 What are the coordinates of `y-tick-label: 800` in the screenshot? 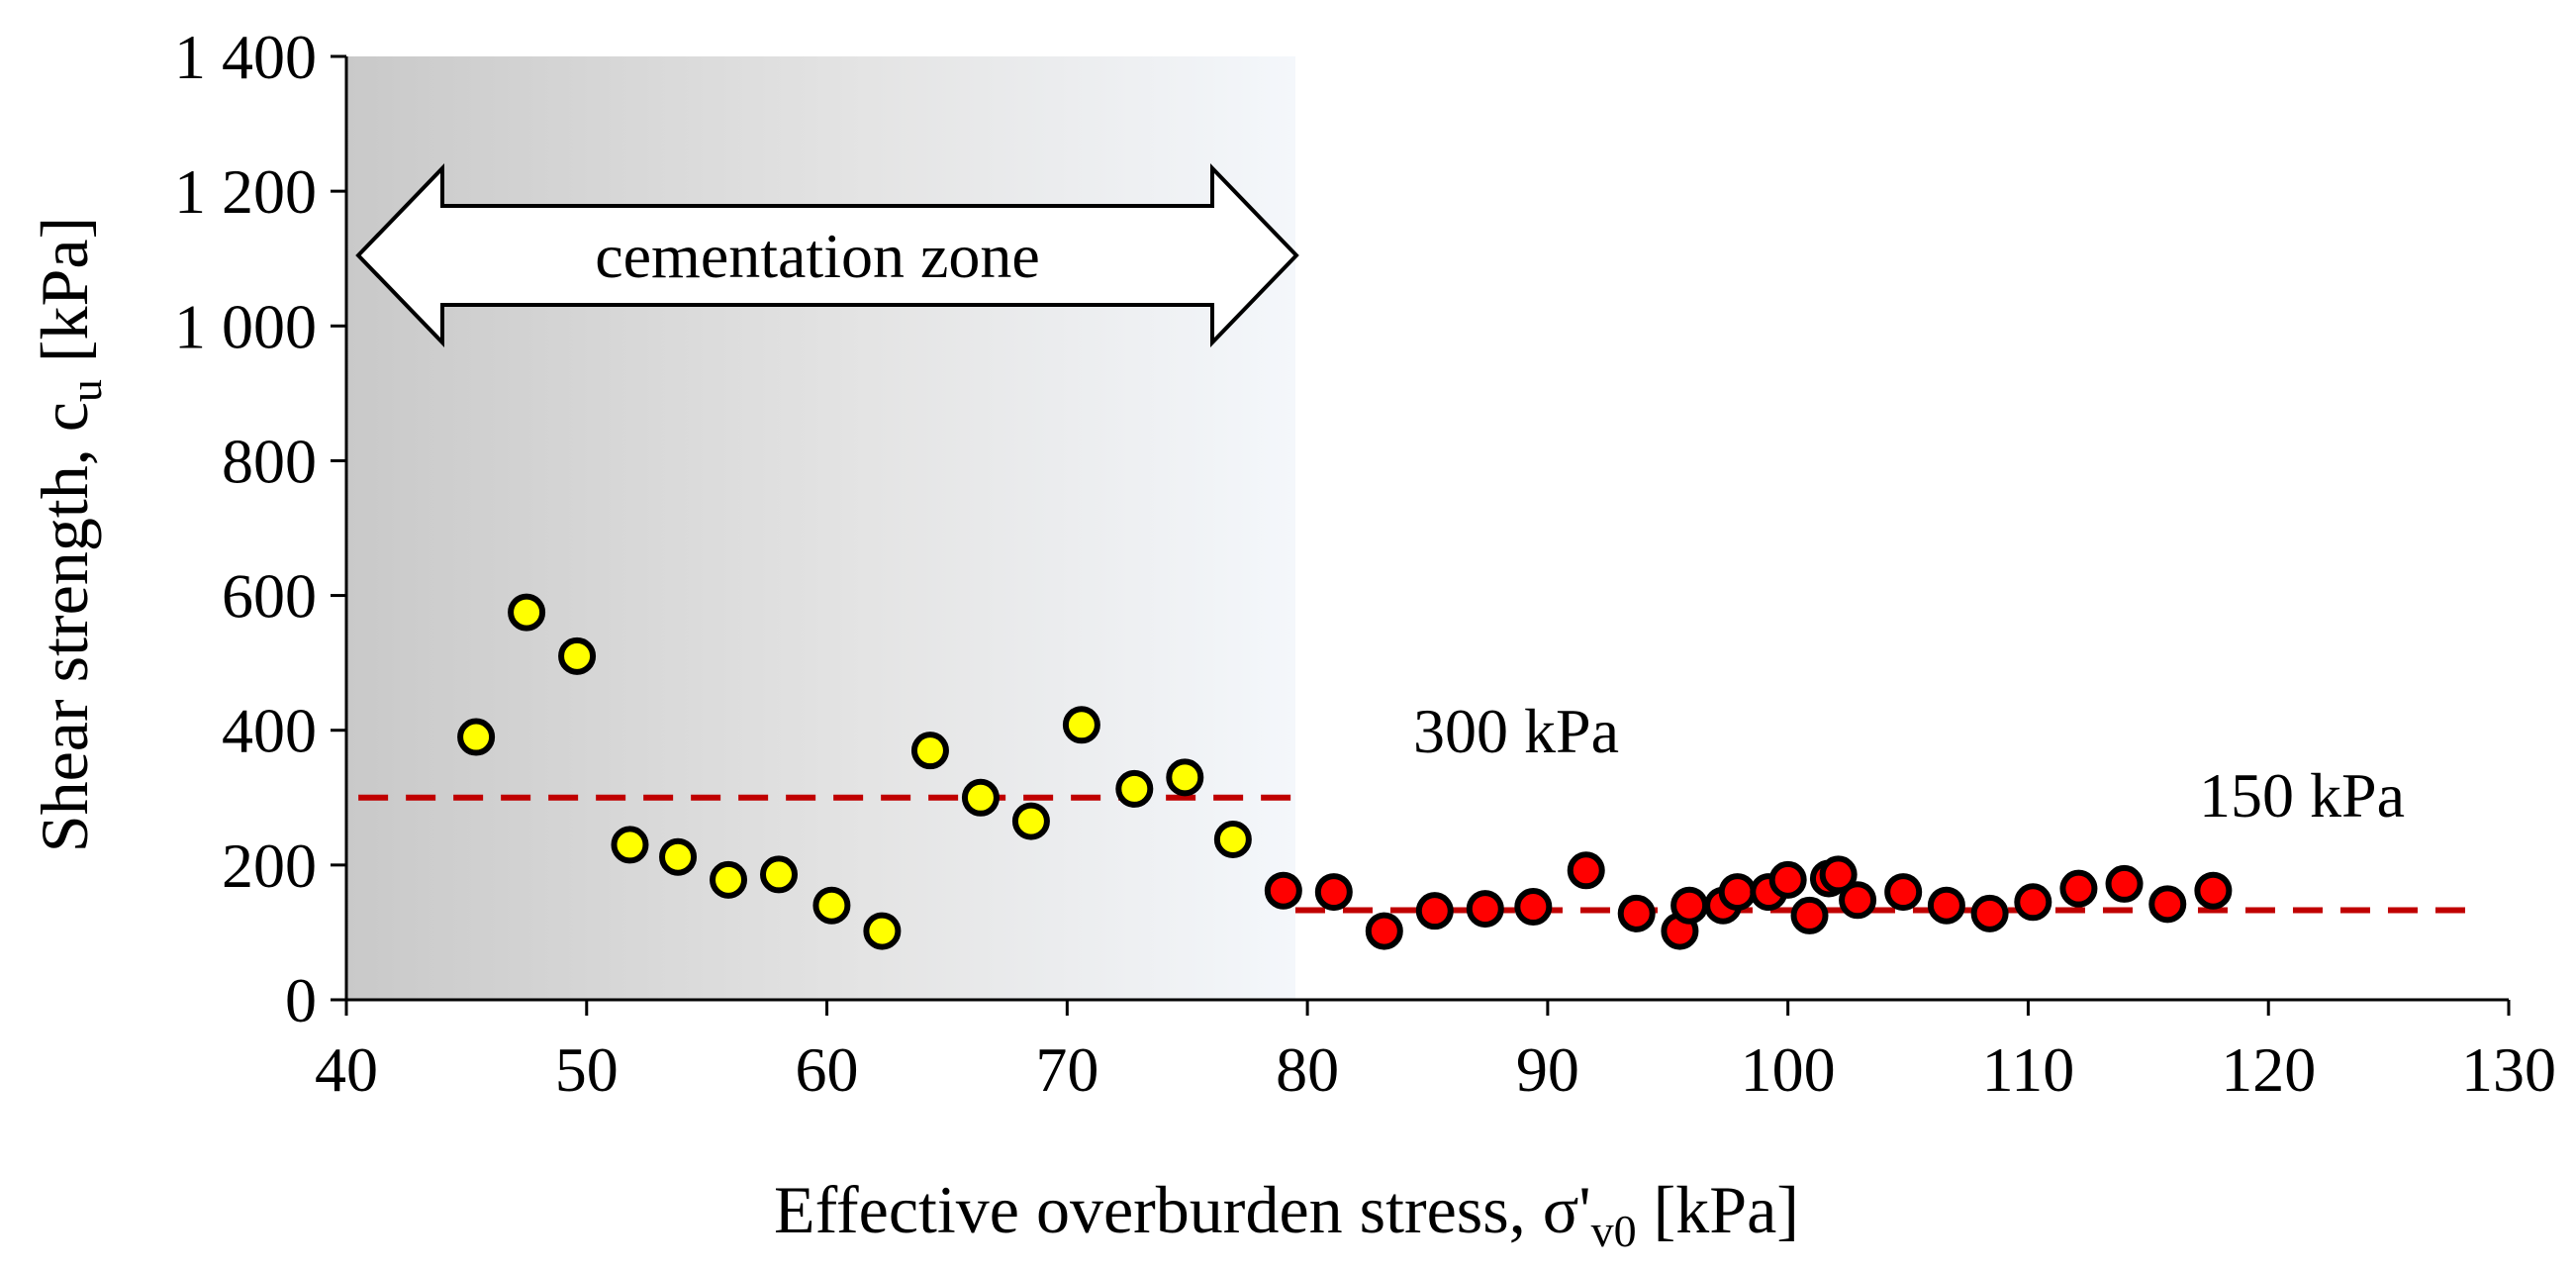 It's located at (269, 461).